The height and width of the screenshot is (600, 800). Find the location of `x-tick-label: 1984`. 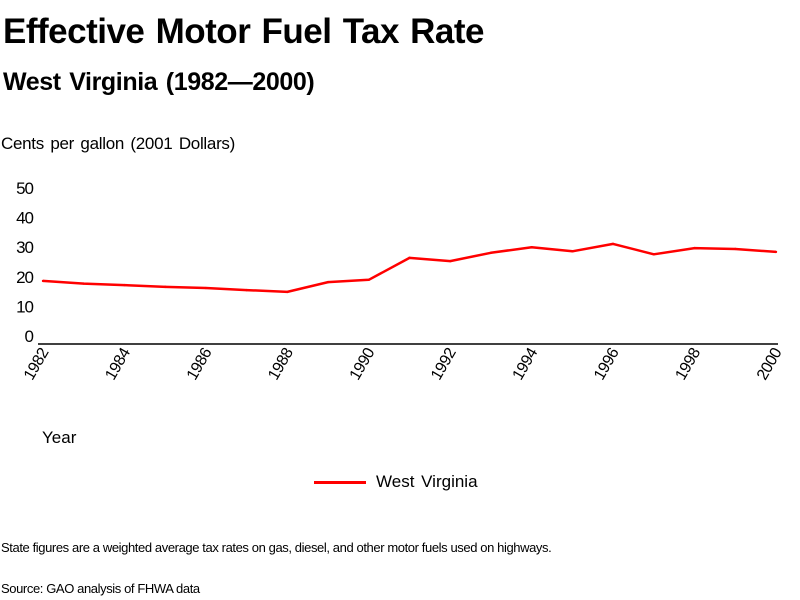

x-tick-label: 1984 is located at coordinates (118, 364).